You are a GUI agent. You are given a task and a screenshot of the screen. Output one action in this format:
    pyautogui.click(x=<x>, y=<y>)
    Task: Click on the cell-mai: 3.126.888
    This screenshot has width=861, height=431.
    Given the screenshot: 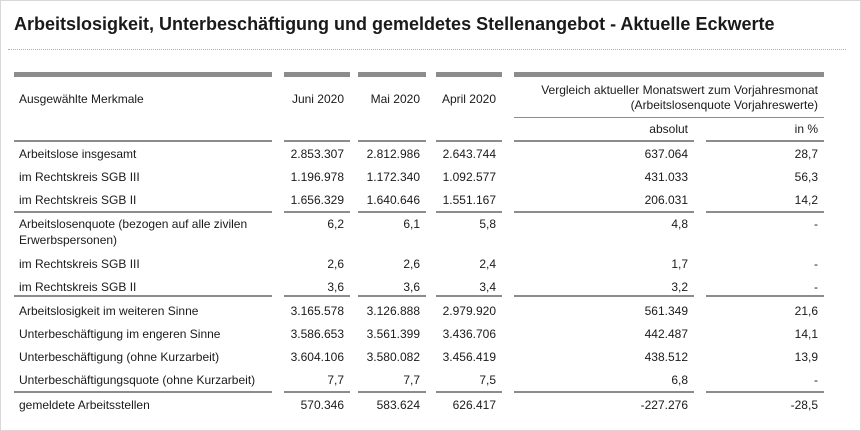 What is the action you would take?
    pyautogui.click(x=393, y=311)
    